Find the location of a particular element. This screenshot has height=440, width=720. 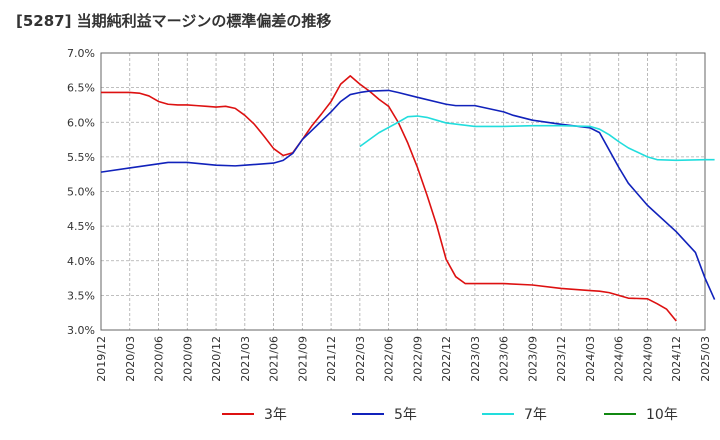

y-tick-label: 5.5% is located at coordinates (81, 157).